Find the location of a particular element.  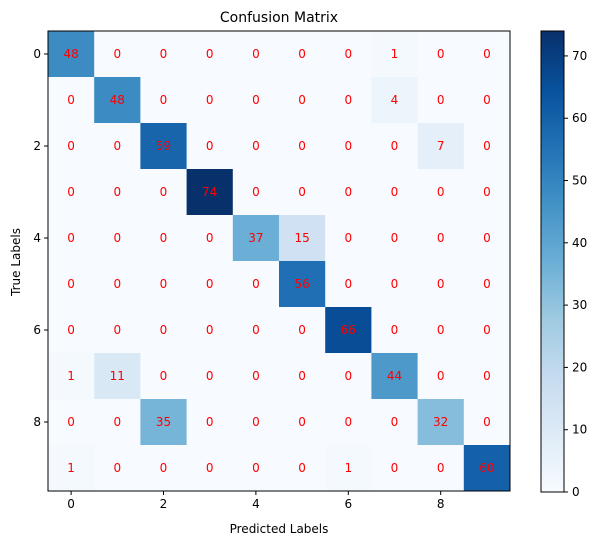

y-tick-label: 8 is located at coordinates (37, 422).